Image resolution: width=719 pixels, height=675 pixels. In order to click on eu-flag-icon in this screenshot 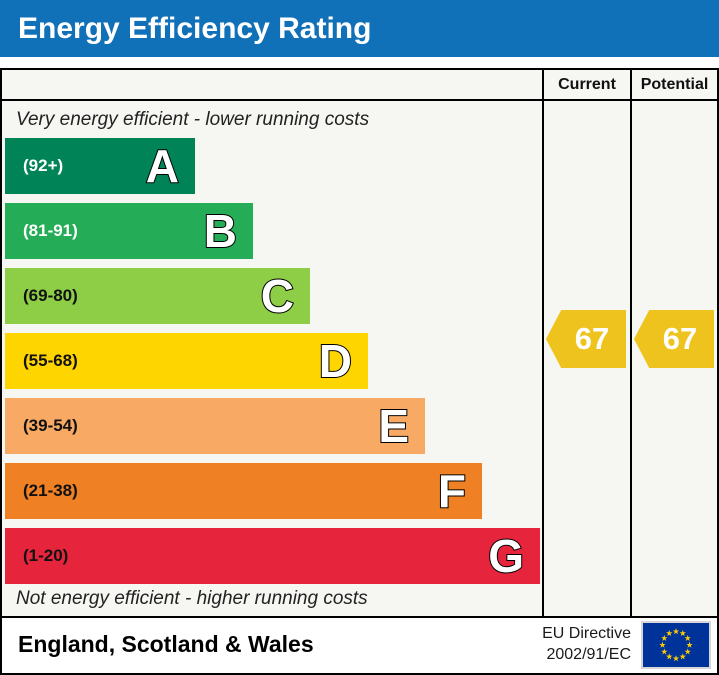, I will do `click(676, 644)`.